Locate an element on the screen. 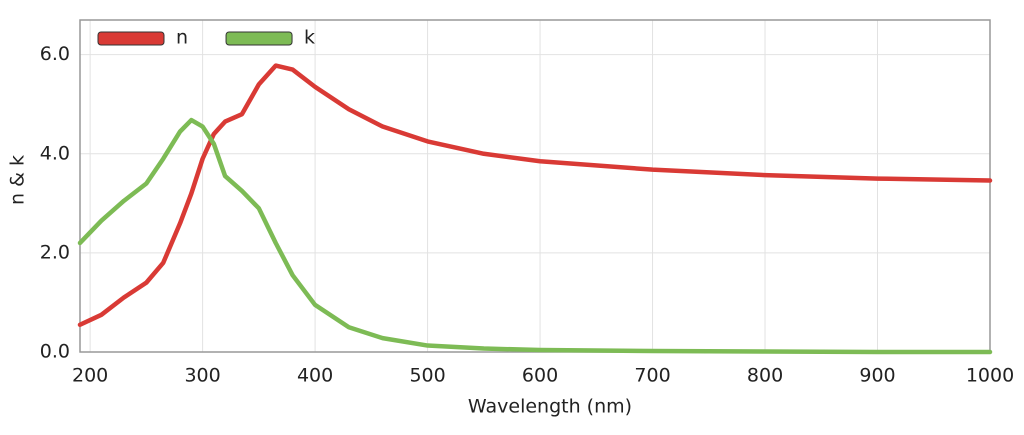 The image size is (1024, 435). x-tick-label: 200 is located at coordinates (90, 376).